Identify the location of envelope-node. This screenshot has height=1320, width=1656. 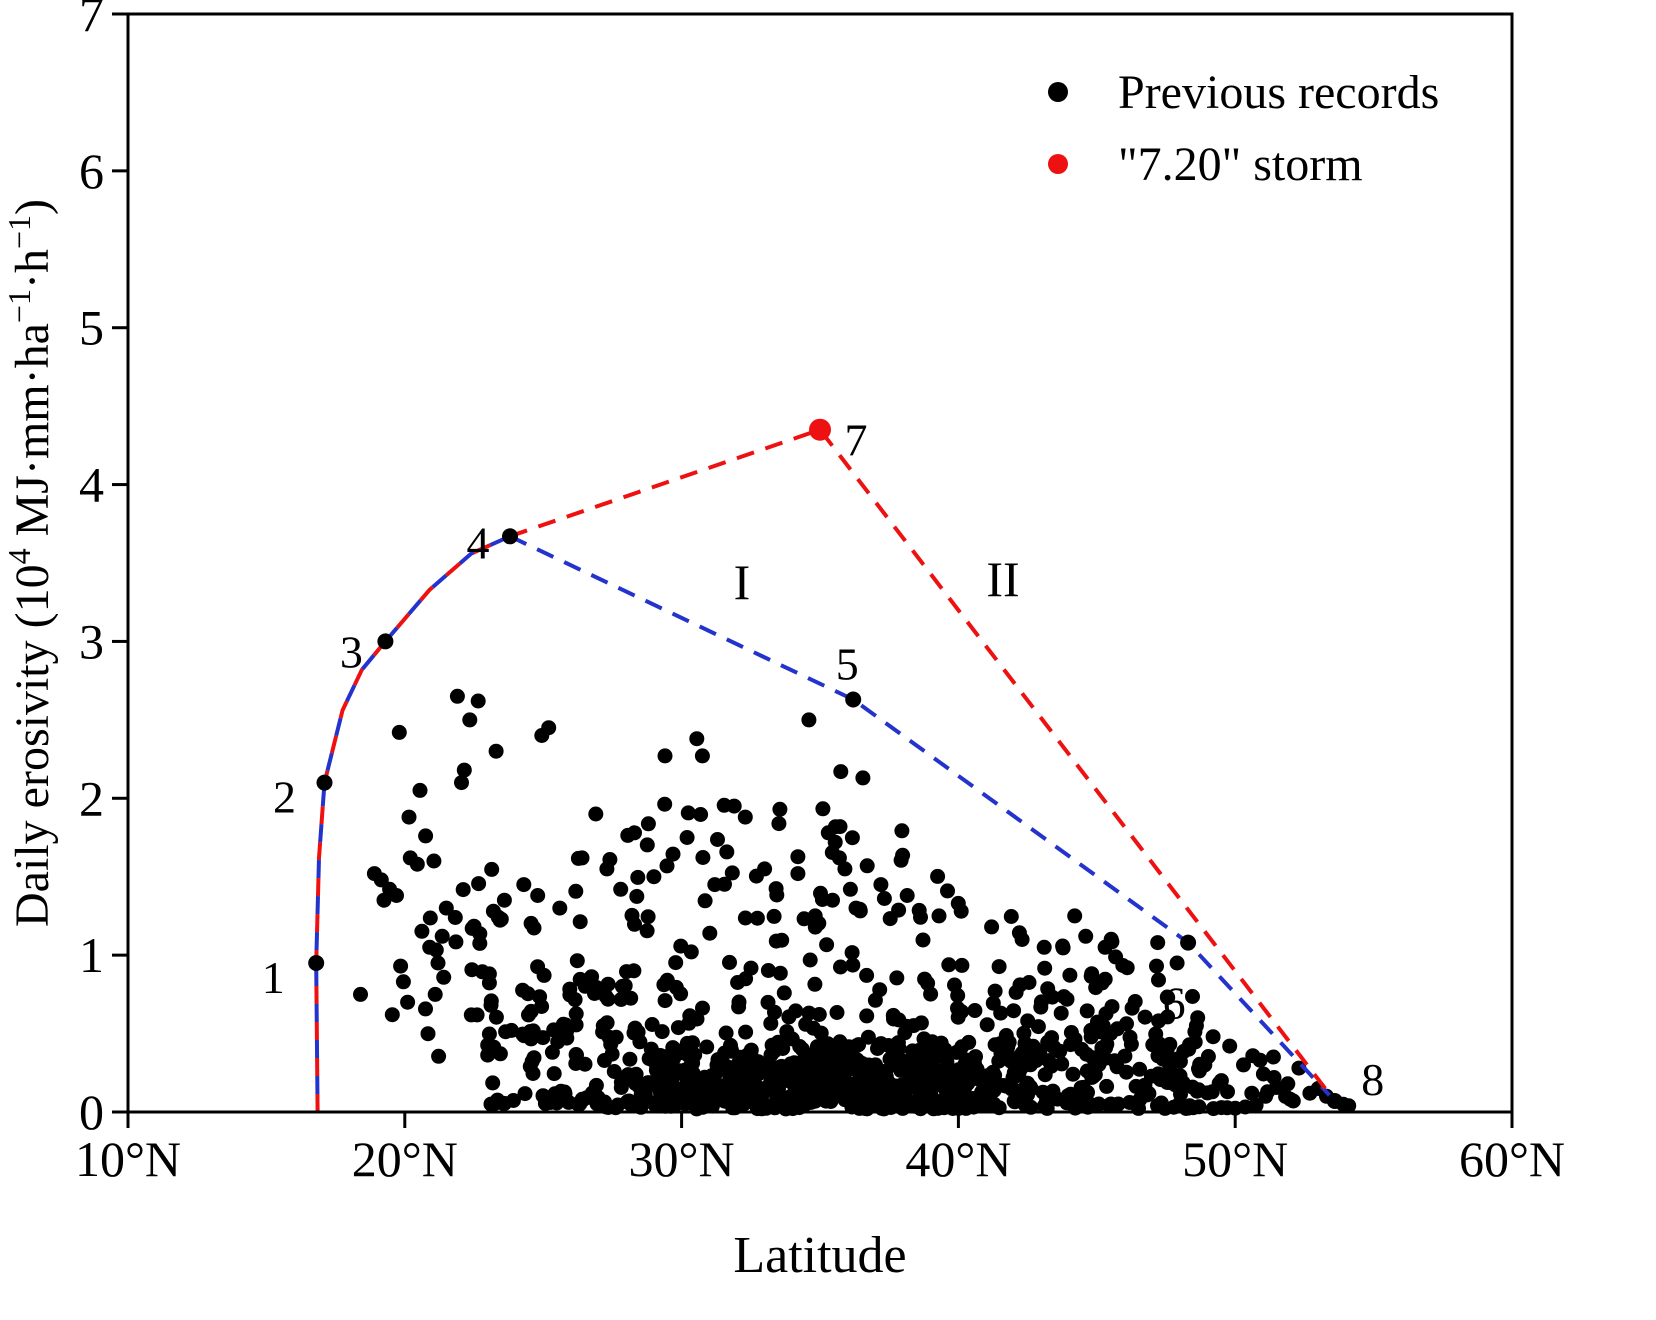
(316, 963).